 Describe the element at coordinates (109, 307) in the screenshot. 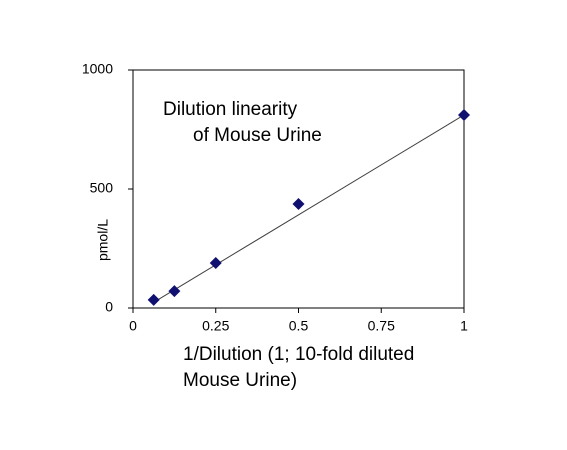

I see `y-tick-label: 0` at that location.